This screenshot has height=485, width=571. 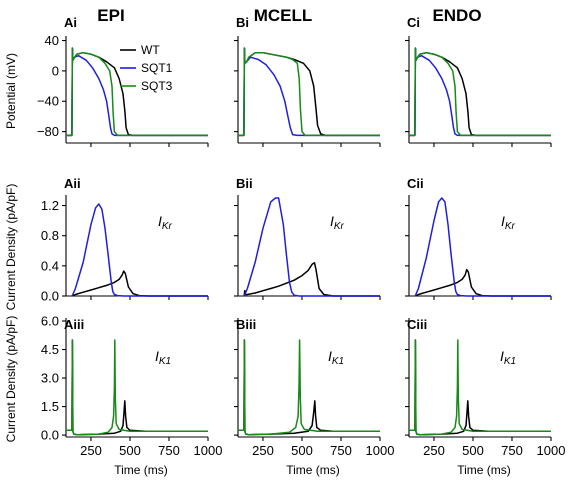 I want to click on legend-label-sqt1: SQT1, so click(x=157, y=68).